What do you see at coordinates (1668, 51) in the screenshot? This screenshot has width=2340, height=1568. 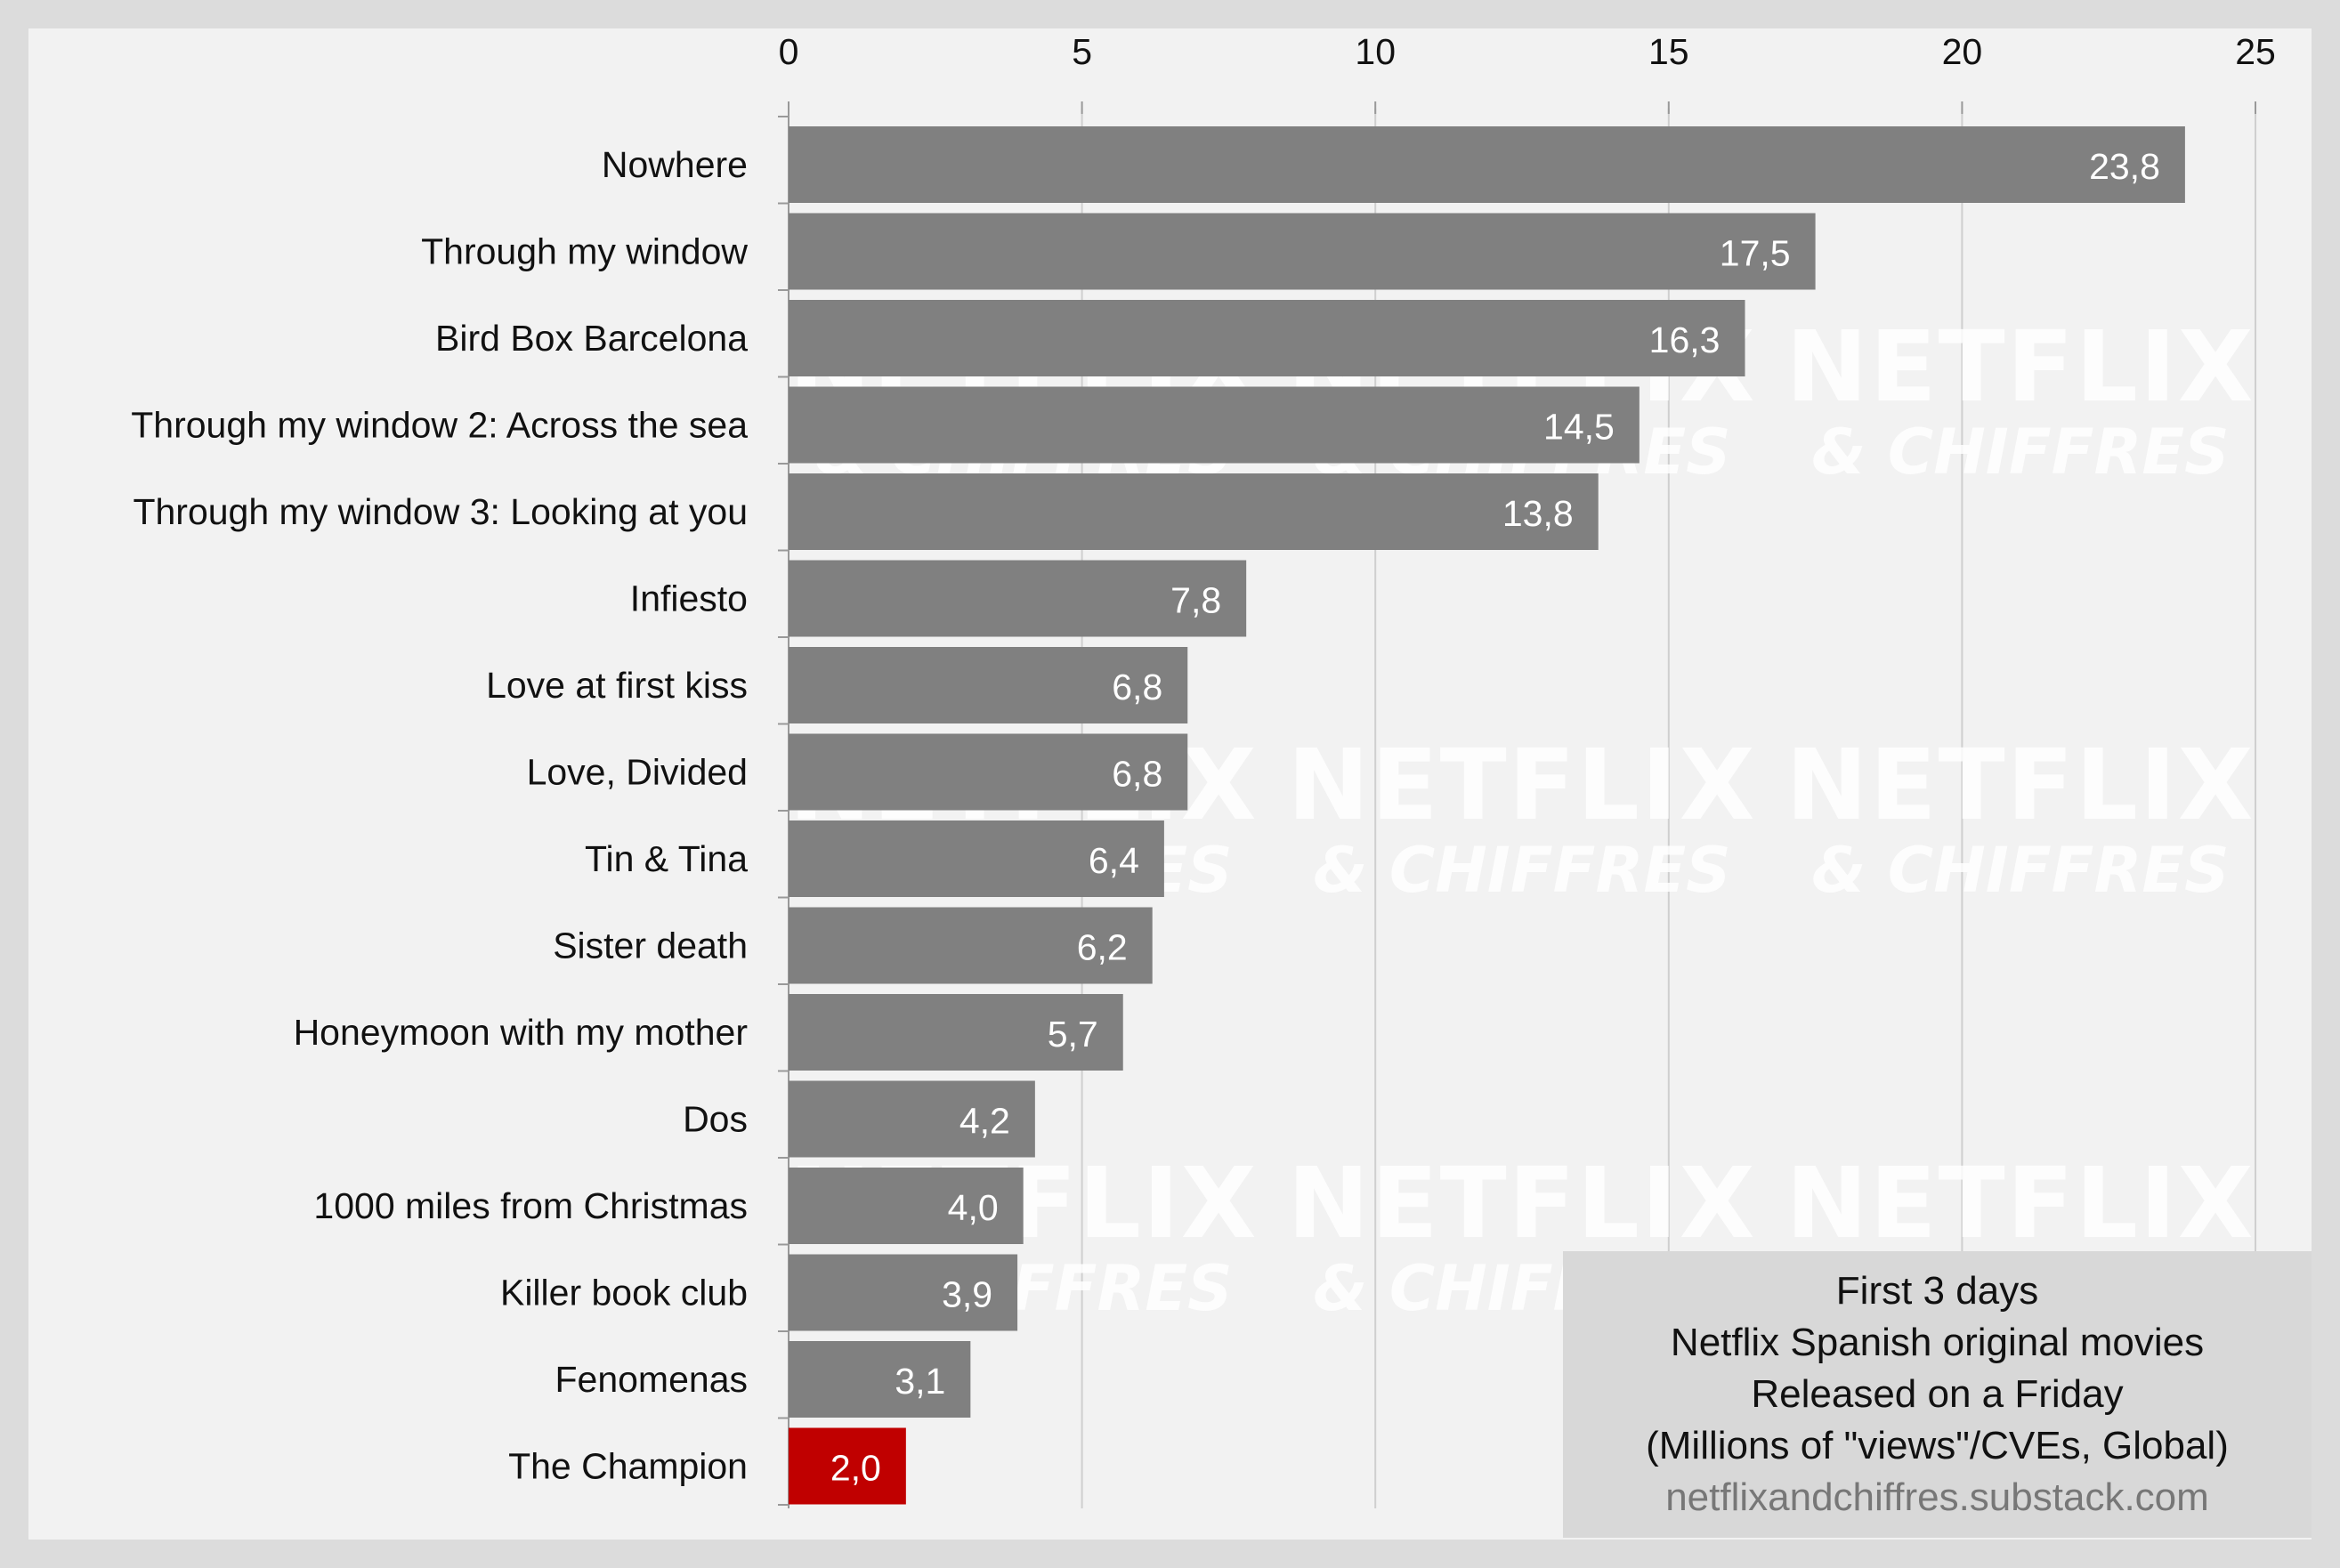 I see `x-tick-label: 15` at bounding box center [1668, 51].